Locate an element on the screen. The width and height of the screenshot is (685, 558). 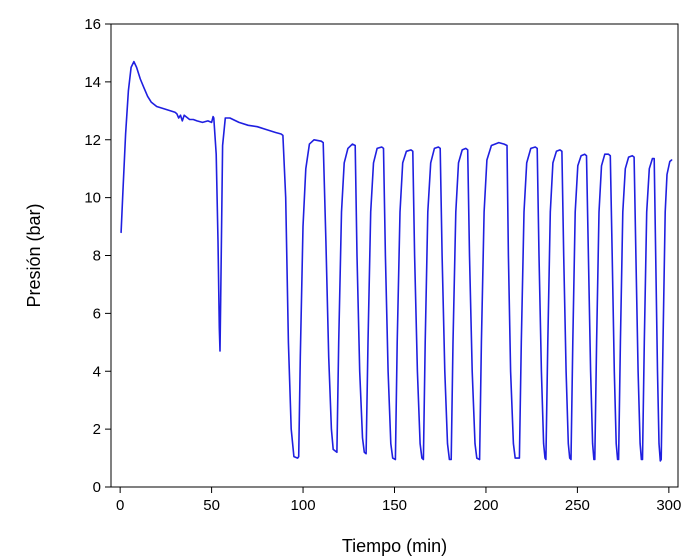
y-tick-label: 14 is located at coordinates (92, 82).